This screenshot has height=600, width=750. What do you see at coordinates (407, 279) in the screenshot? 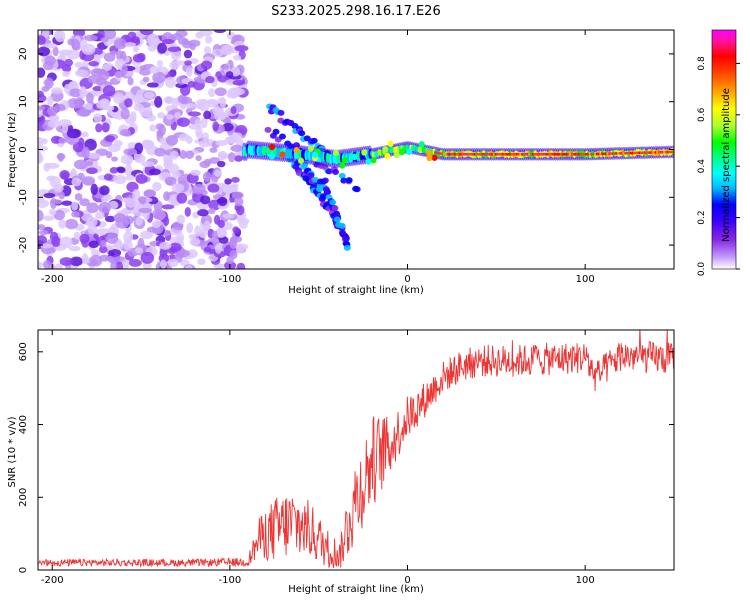
I see `spectrogram-x-tick-label: 0` at bounding box center [407, 279].